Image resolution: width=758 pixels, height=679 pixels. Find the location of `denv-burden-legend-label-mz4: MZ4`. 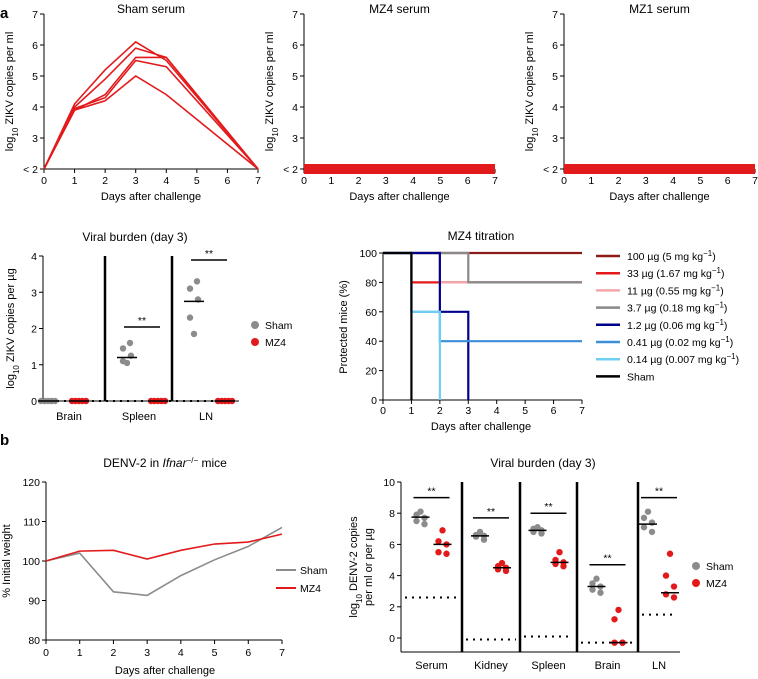

denv-burden-legend-label-mz4: MZ4 is located at coordinates (716, 584).